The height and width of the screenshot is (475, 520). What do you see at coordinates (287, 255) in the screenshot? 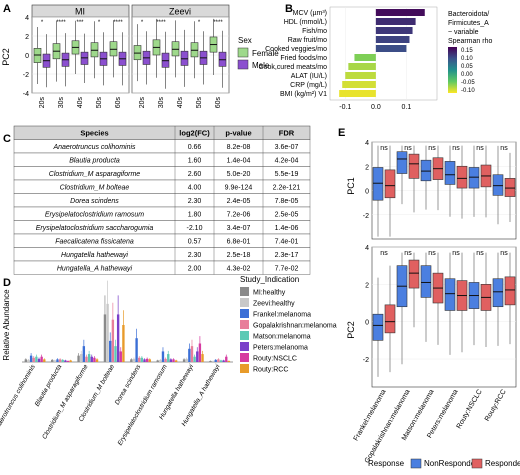
I see `table-cell: 2.3e-17` at bounding box center [287, 255].